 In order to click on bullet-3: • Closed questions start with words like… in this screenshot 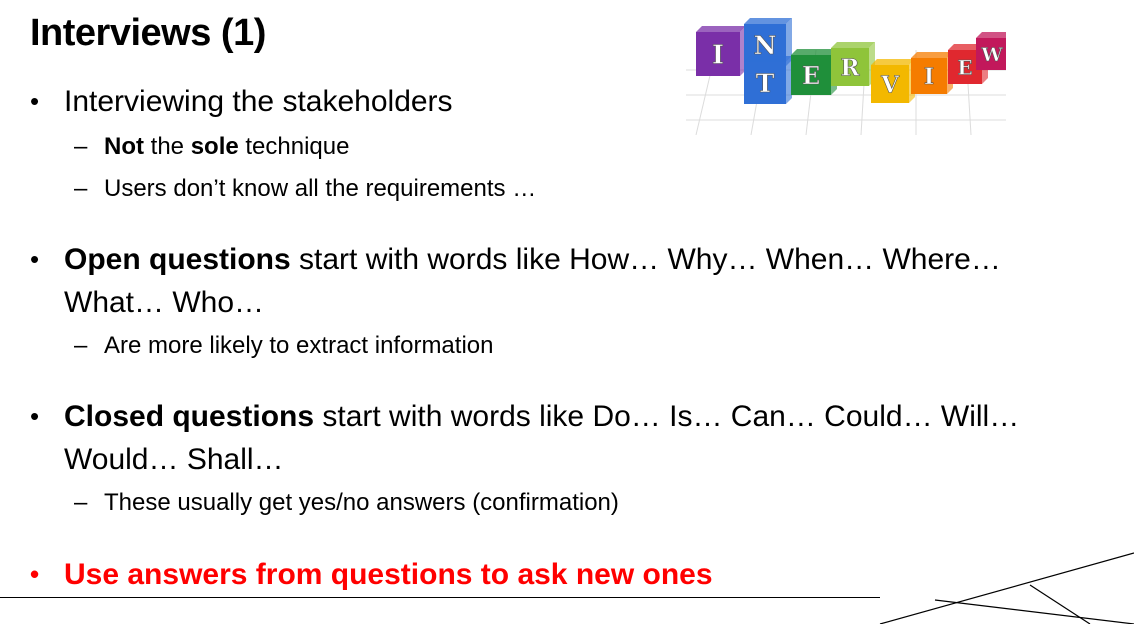, I will do `click(525, 438)`.